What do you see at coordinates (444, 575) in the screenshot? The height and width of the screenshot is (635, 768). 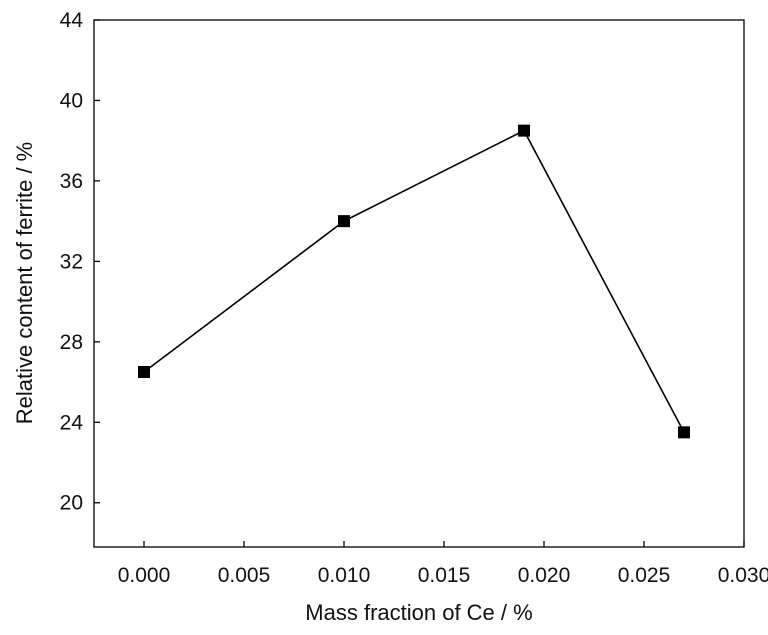 I see `x-tick-label: 0.015` at bounding box center [444, 575].